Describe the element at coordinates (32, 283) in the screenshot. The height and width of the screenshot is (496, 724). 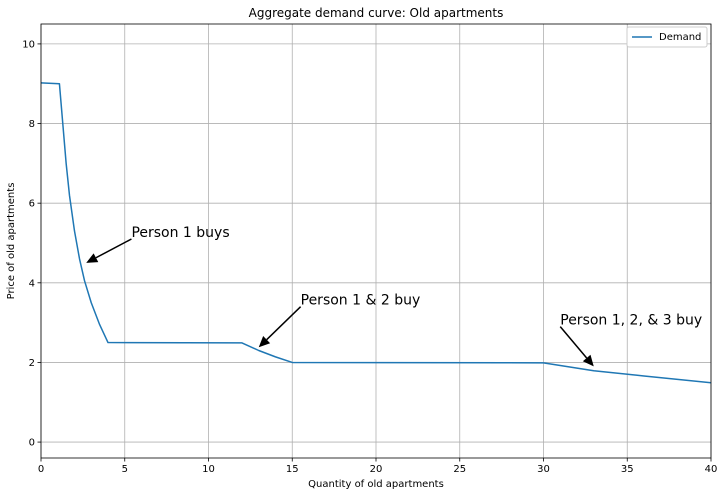
I see `y-tick-label: 4` at that location.